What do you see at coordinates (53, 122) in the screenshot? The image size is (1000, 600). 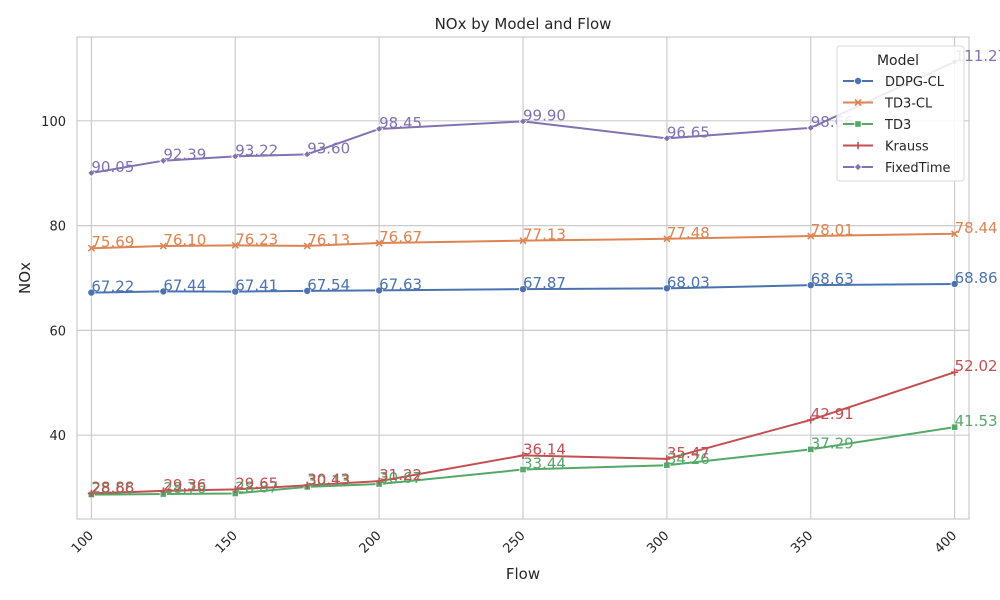 I see `y-tick-label: 100` at bounding box center [53, 122].